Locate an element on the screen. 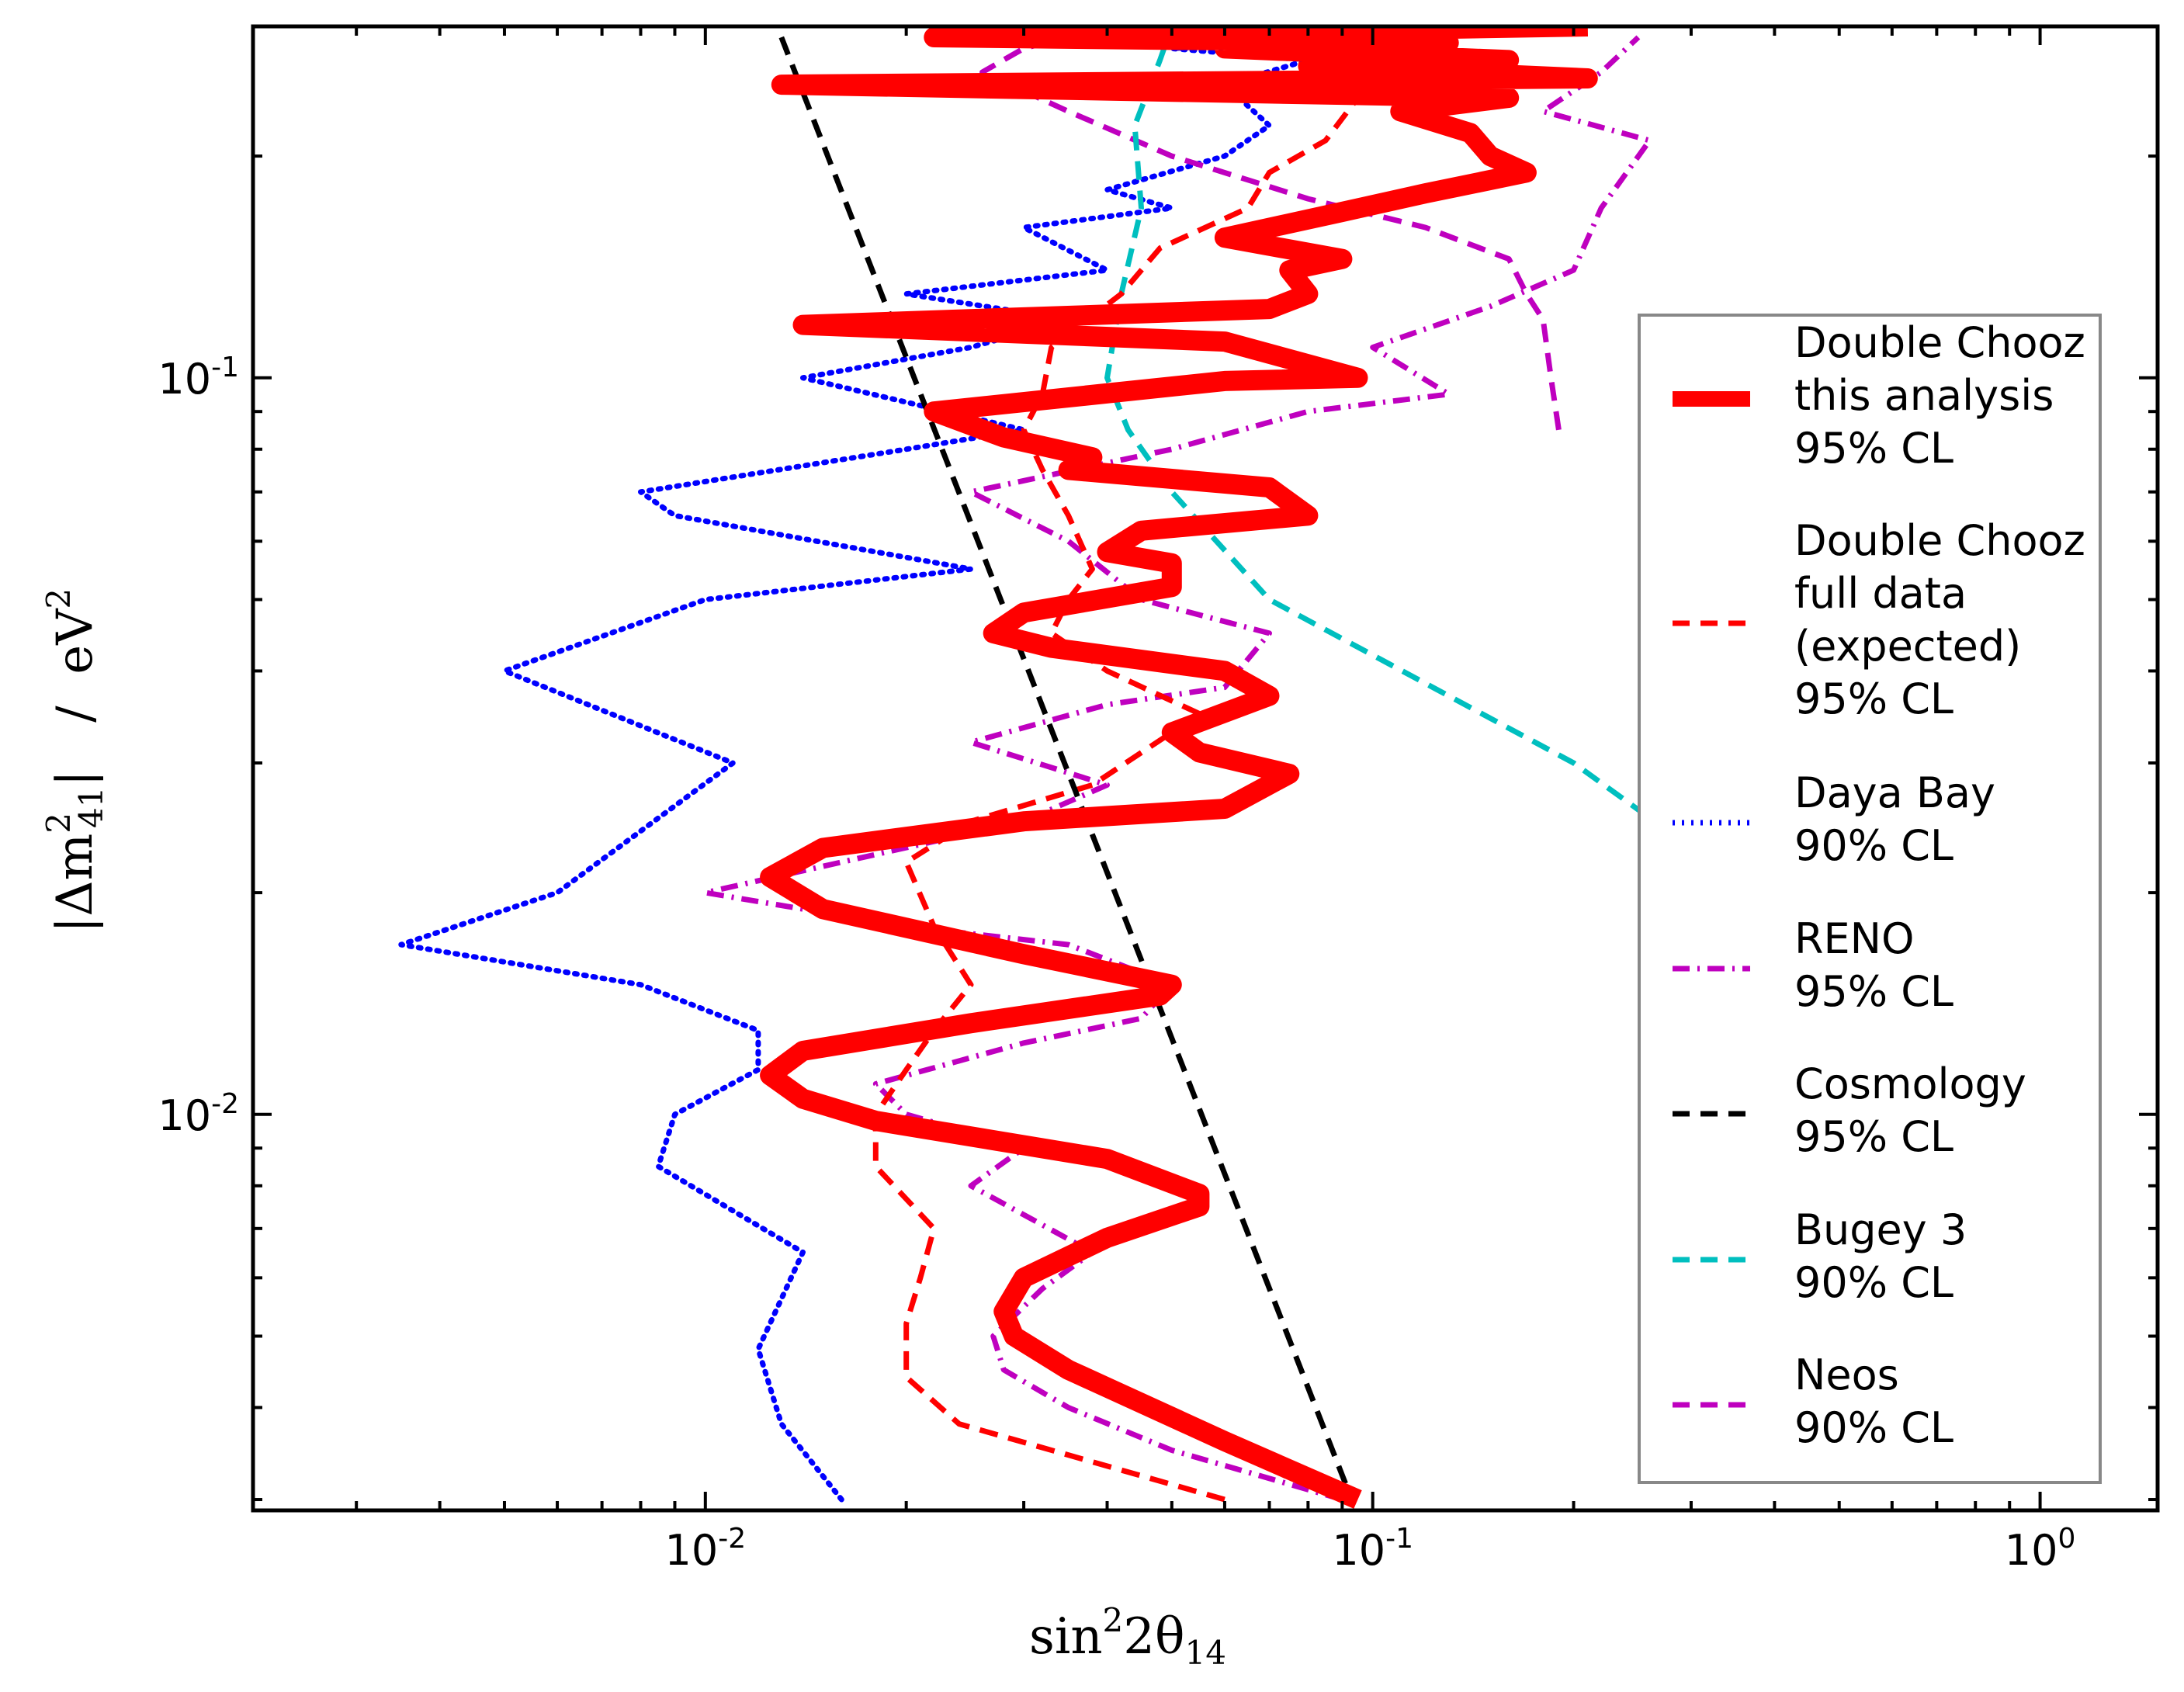 The image size is (2184, 1692). legend-entry: Neos 90% CL is located at coordinates (1813, 1401).